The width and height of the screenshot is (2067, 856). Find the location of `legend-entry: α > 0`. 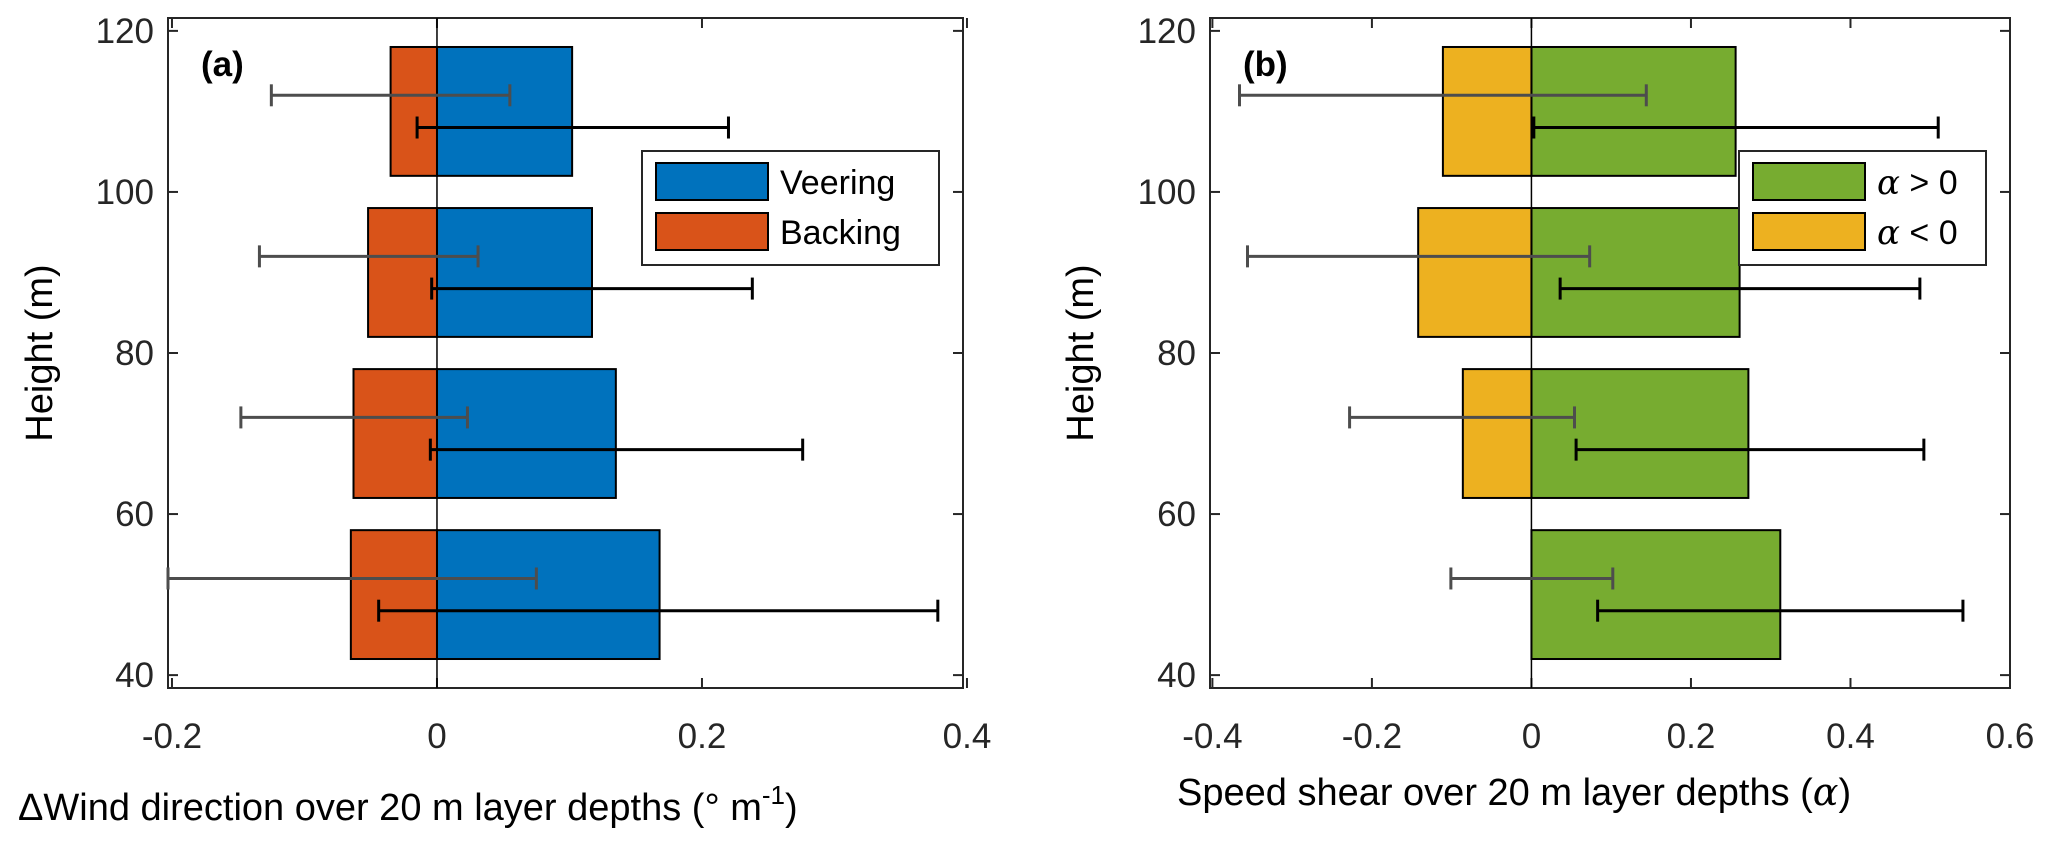

legend-entry: α > 0 is located at coordinates (1917, 183).